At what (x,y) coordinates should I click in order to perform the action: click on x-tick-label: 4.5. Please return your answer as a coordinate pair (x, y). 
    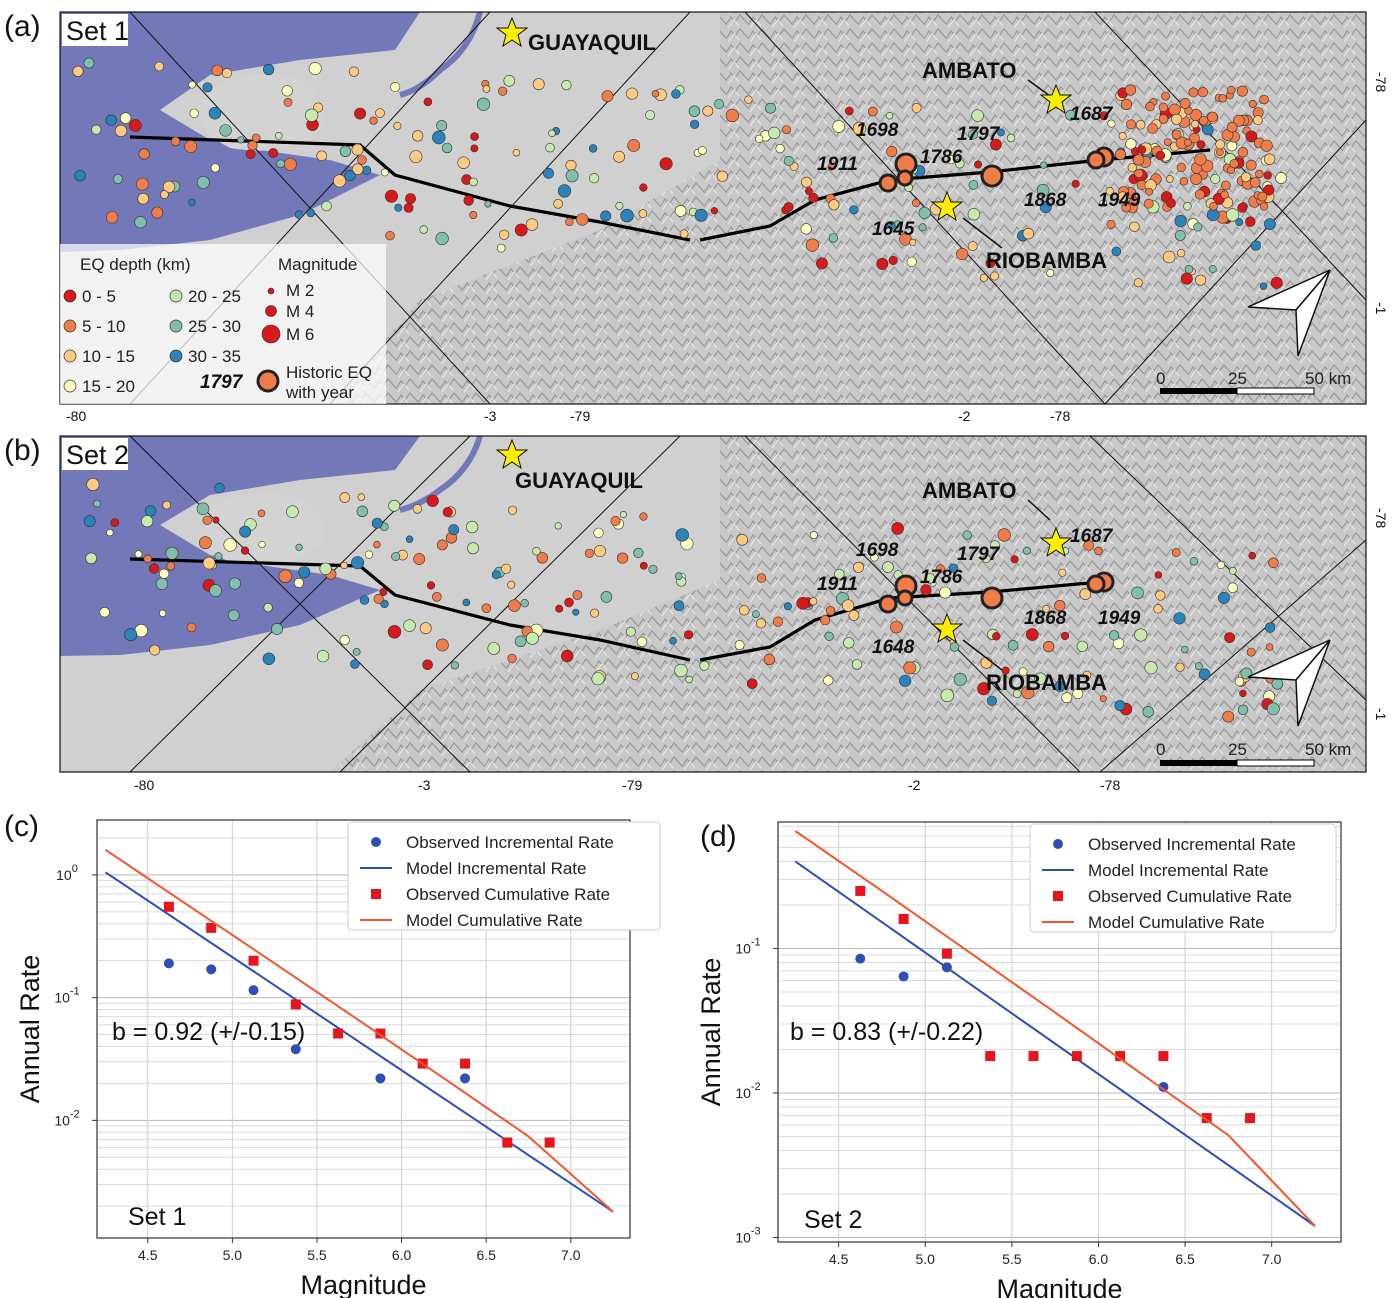
    Looking at the image, I should click on (148, 1255).